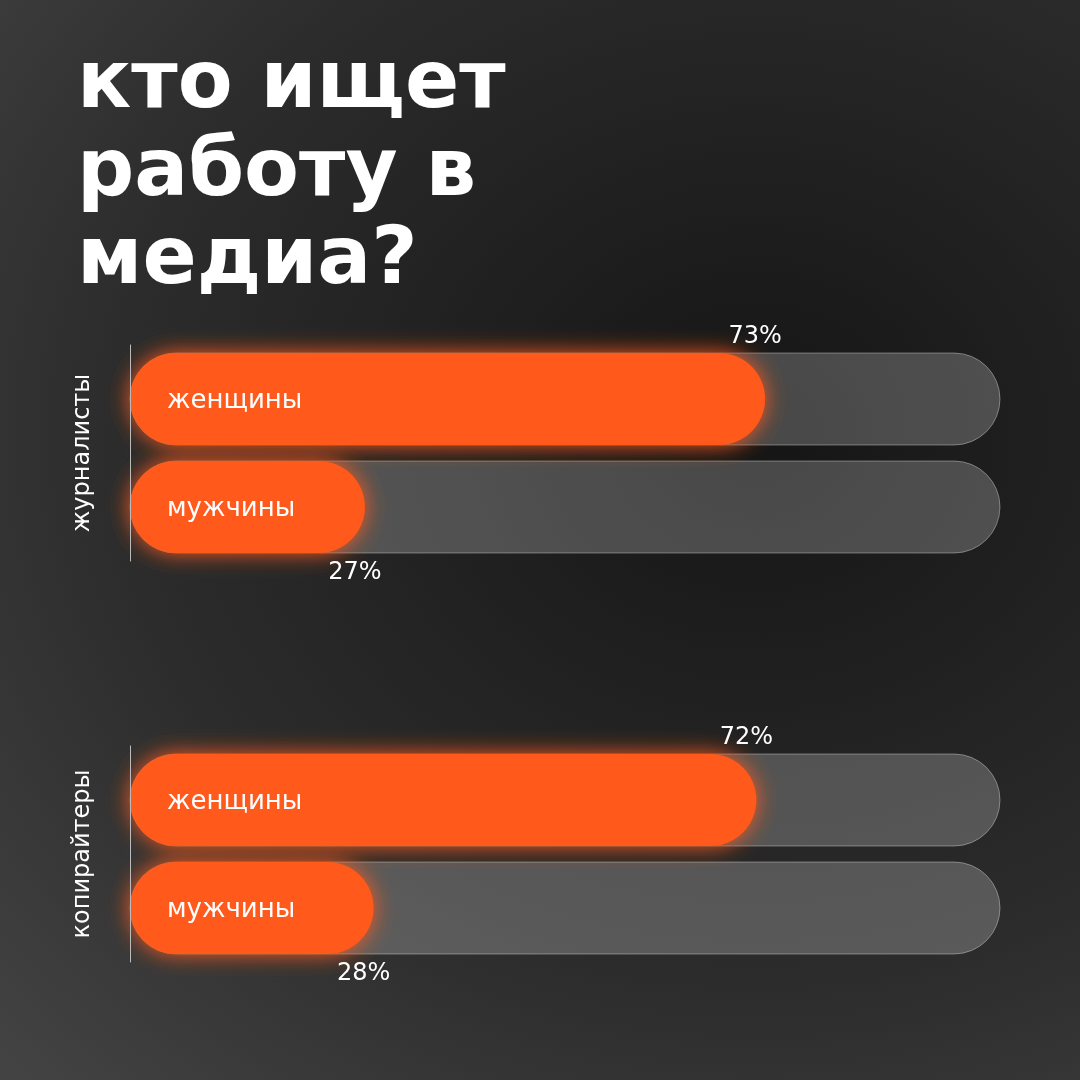 The height and width of the screenshot is (1080, 1080). What do you see at coordinates (81, 854) in the screenshot?
I see `y-axis-title: копирайтеры` at bounding box center [81, 854].